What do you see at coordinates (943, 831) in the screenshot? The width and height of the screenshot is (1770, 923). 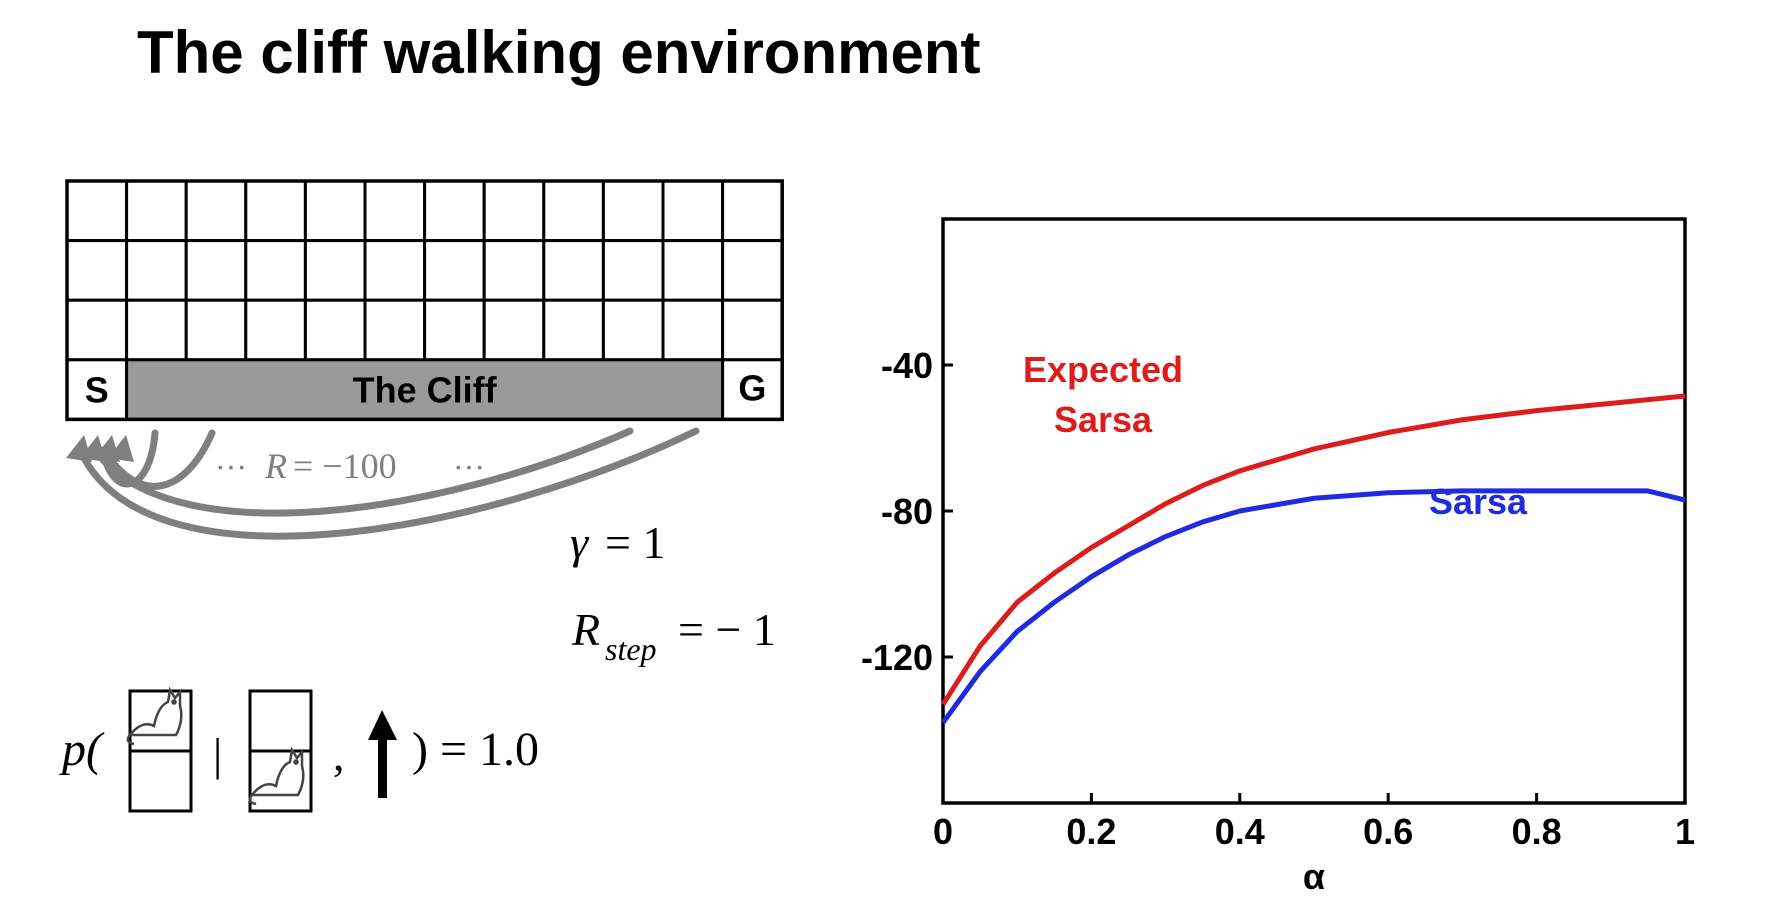 I see `x-tick-label: 0` at bounding box center [943, 831].